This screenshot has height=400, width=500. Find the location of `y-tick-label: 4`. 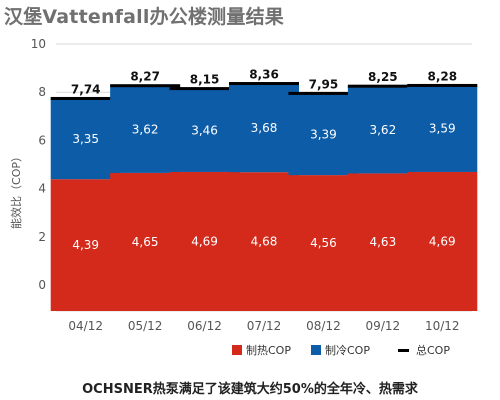

y-tick-label: 4 is located at coordinates (42, 189).